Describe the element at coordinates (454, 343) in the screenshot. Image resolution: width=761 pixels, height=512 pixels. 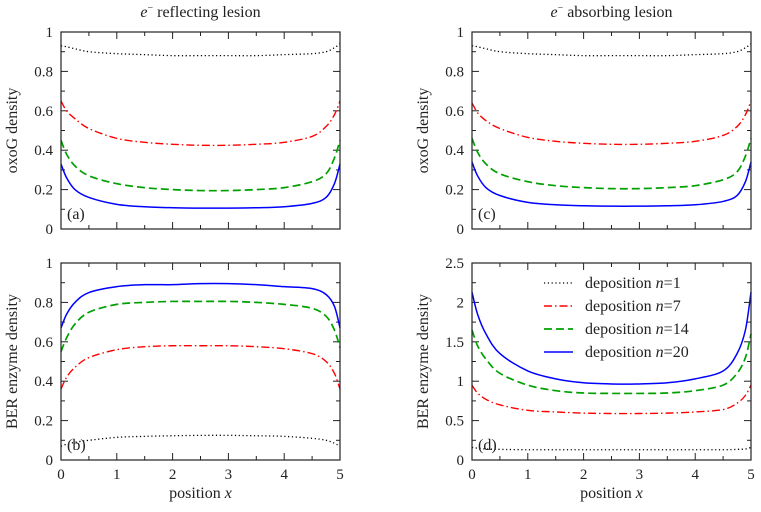
I see `y-tick-label: 1.5` at that location.